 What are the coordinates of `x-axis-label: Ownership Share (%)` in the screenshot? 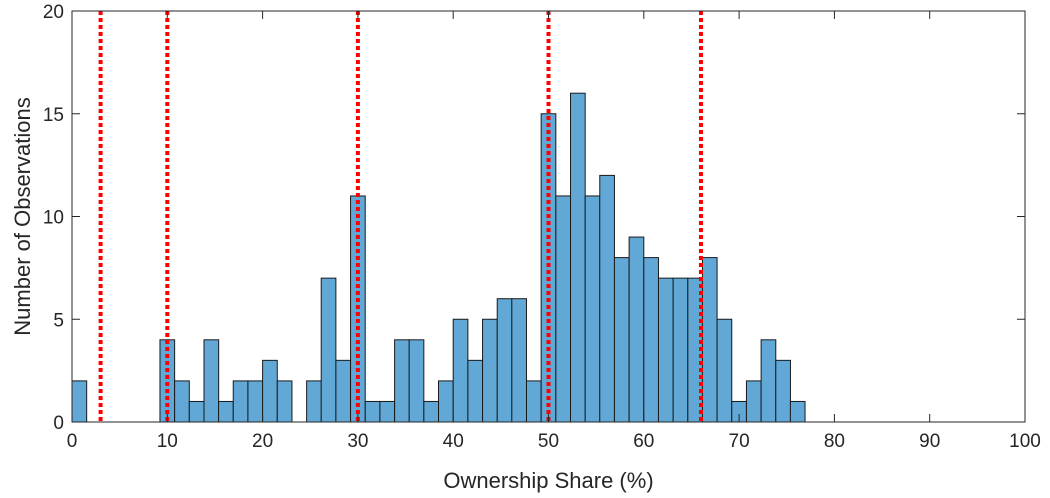 It's located at (548, 480).